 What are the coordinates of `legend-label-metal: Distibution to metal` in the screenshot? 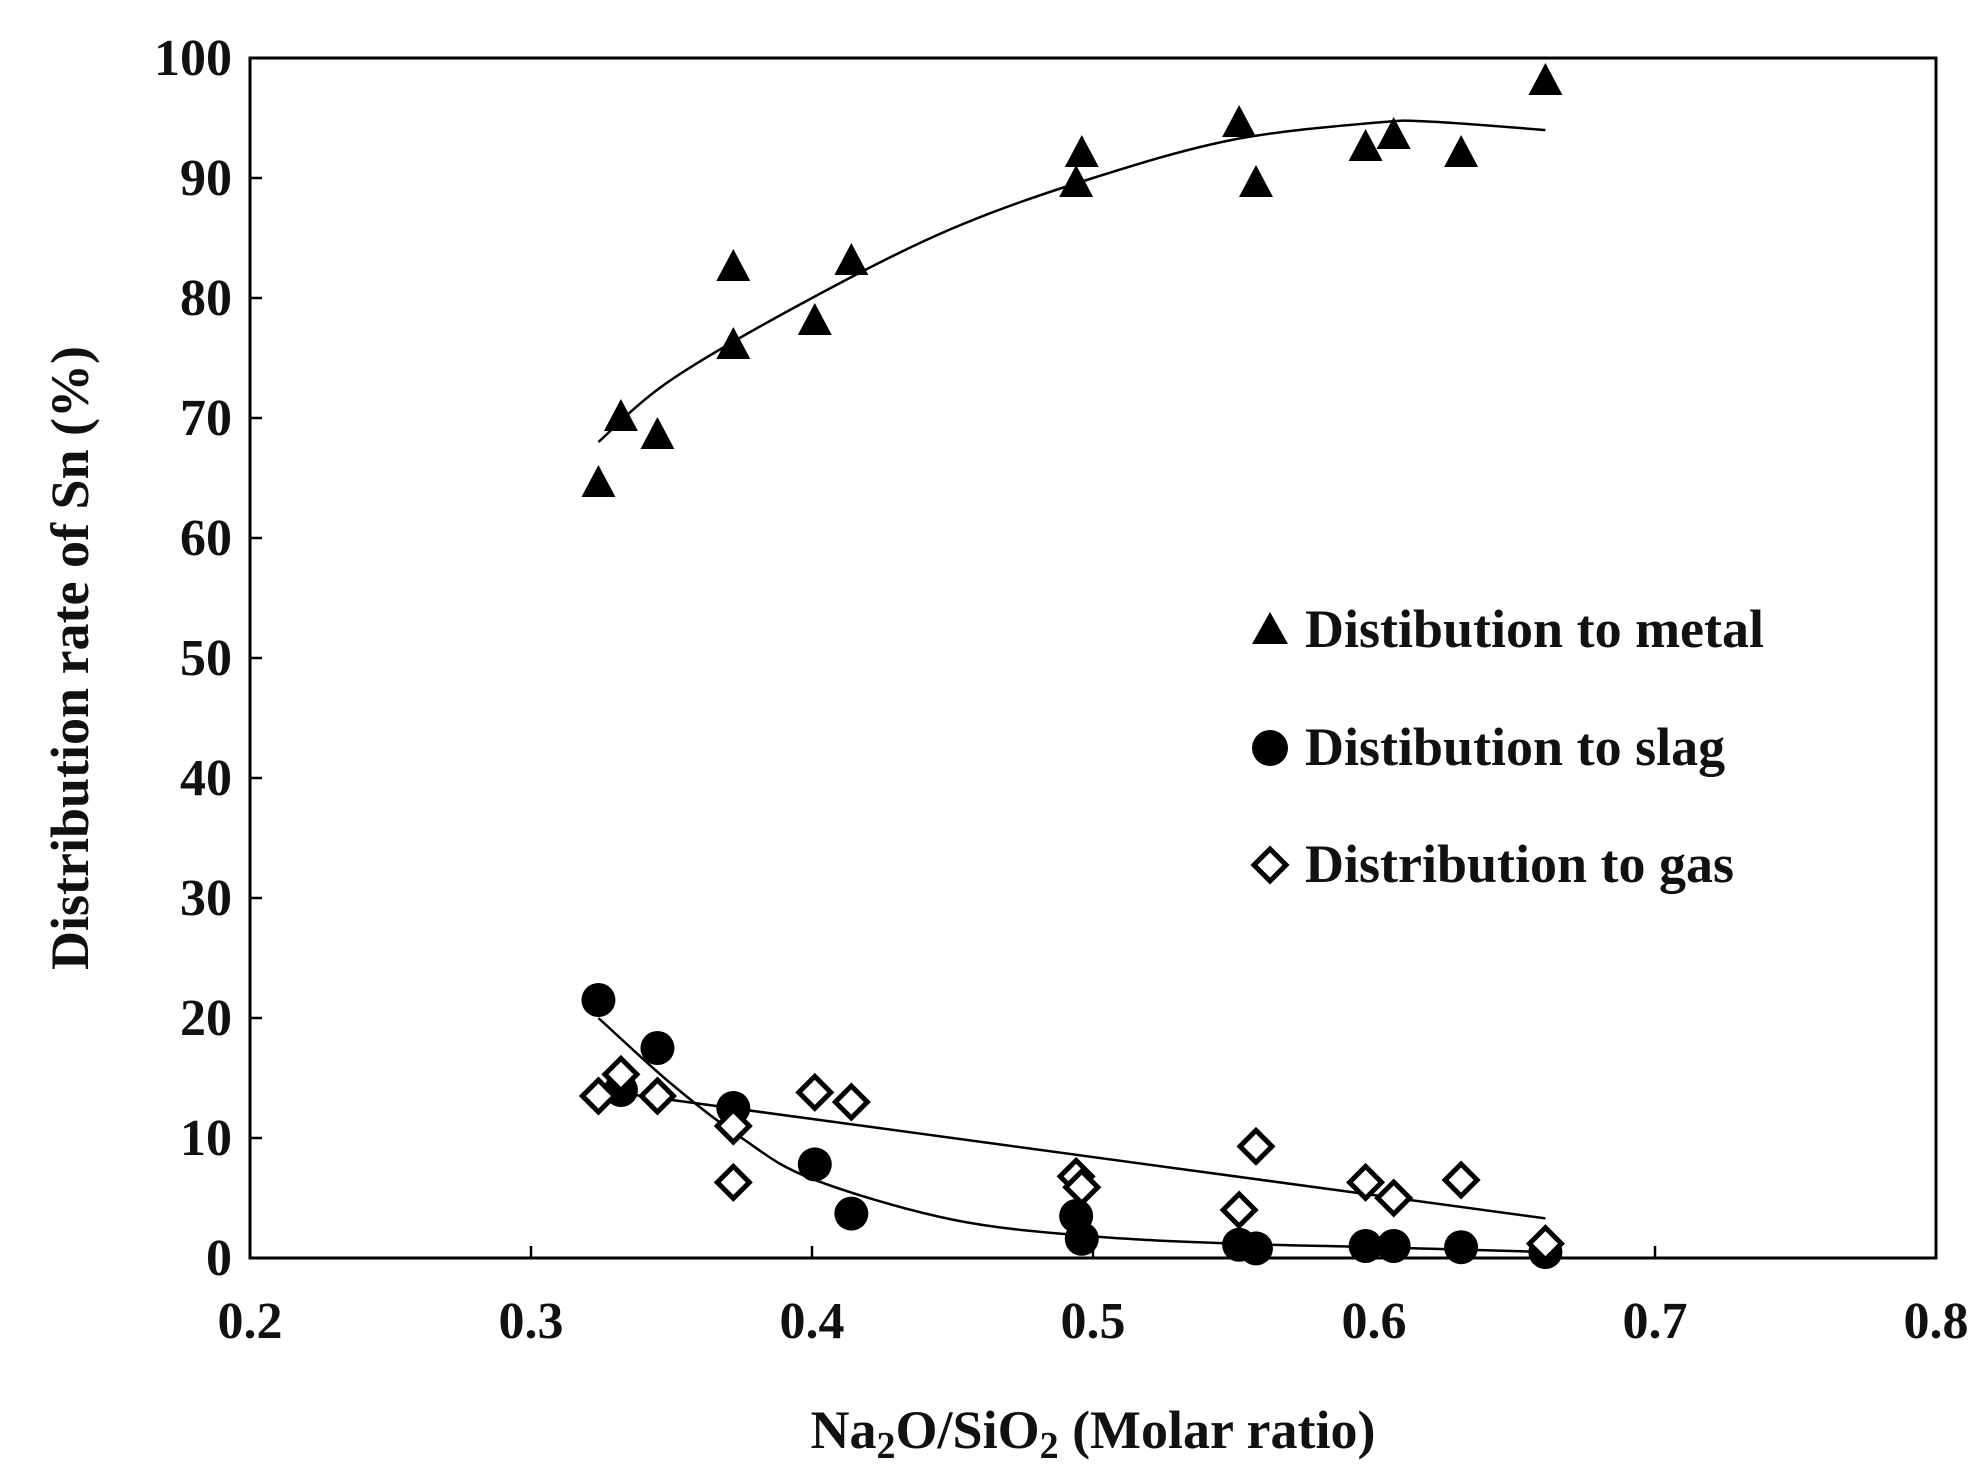 It's located at (1534, 629).